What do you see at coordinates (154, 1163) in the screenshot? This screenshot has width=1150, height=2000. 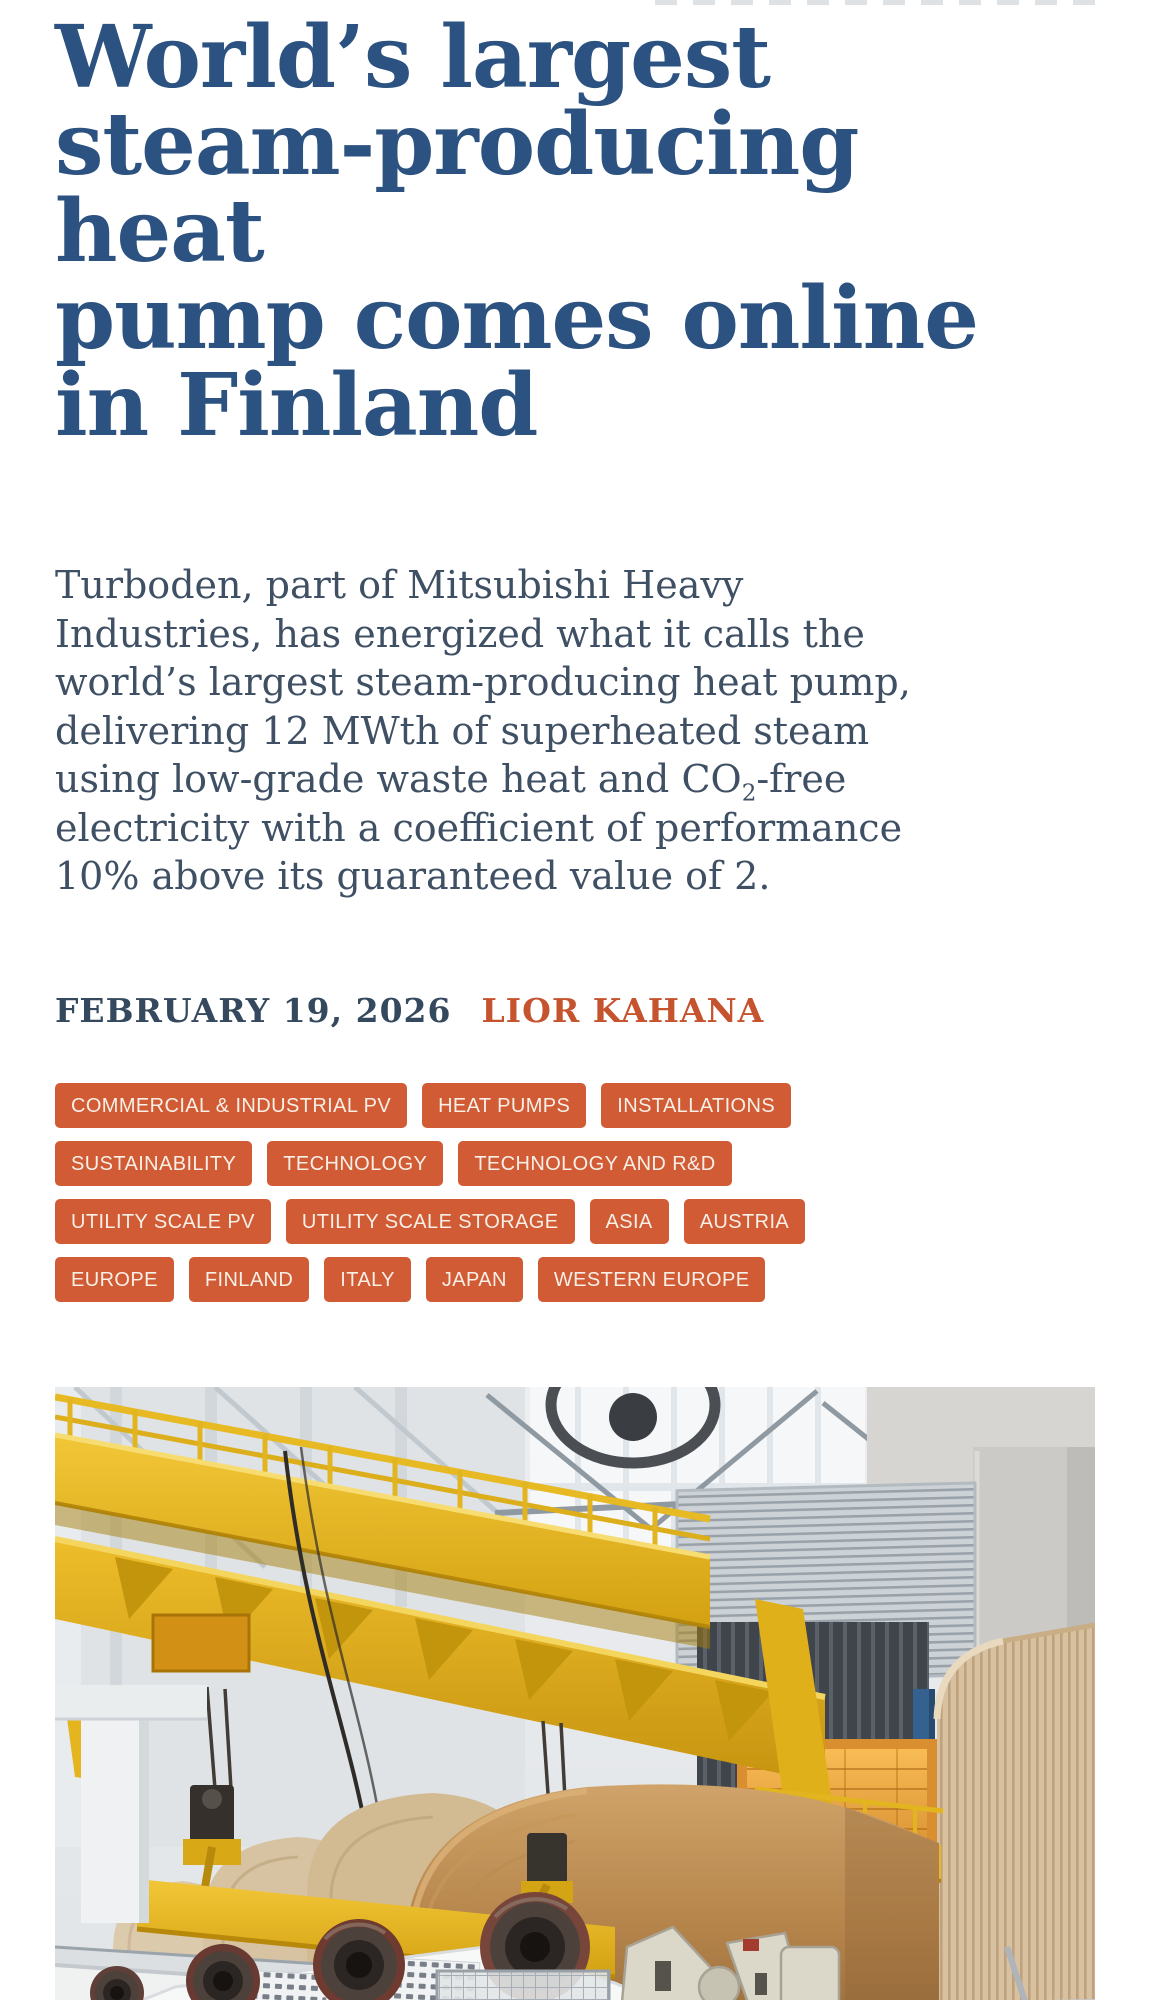 I see `tag-button: SUSTAINABILITY` at bounding box center [154, 1163].